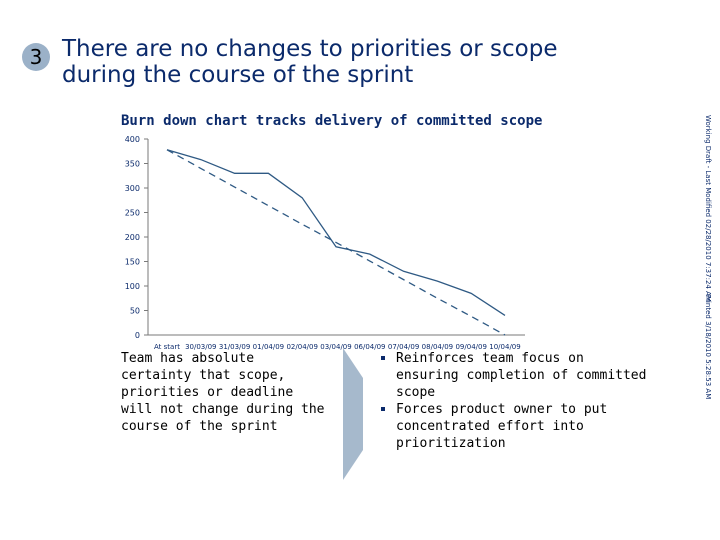  I want to click on x-tick-label: 02/04/09, so click(301, 347).